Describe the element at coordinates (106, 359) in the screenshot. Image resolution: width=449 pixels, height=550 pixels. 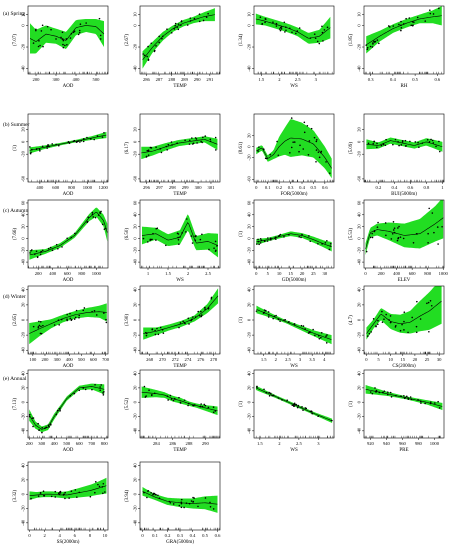
I see `x-tick-label: 700` at that location.